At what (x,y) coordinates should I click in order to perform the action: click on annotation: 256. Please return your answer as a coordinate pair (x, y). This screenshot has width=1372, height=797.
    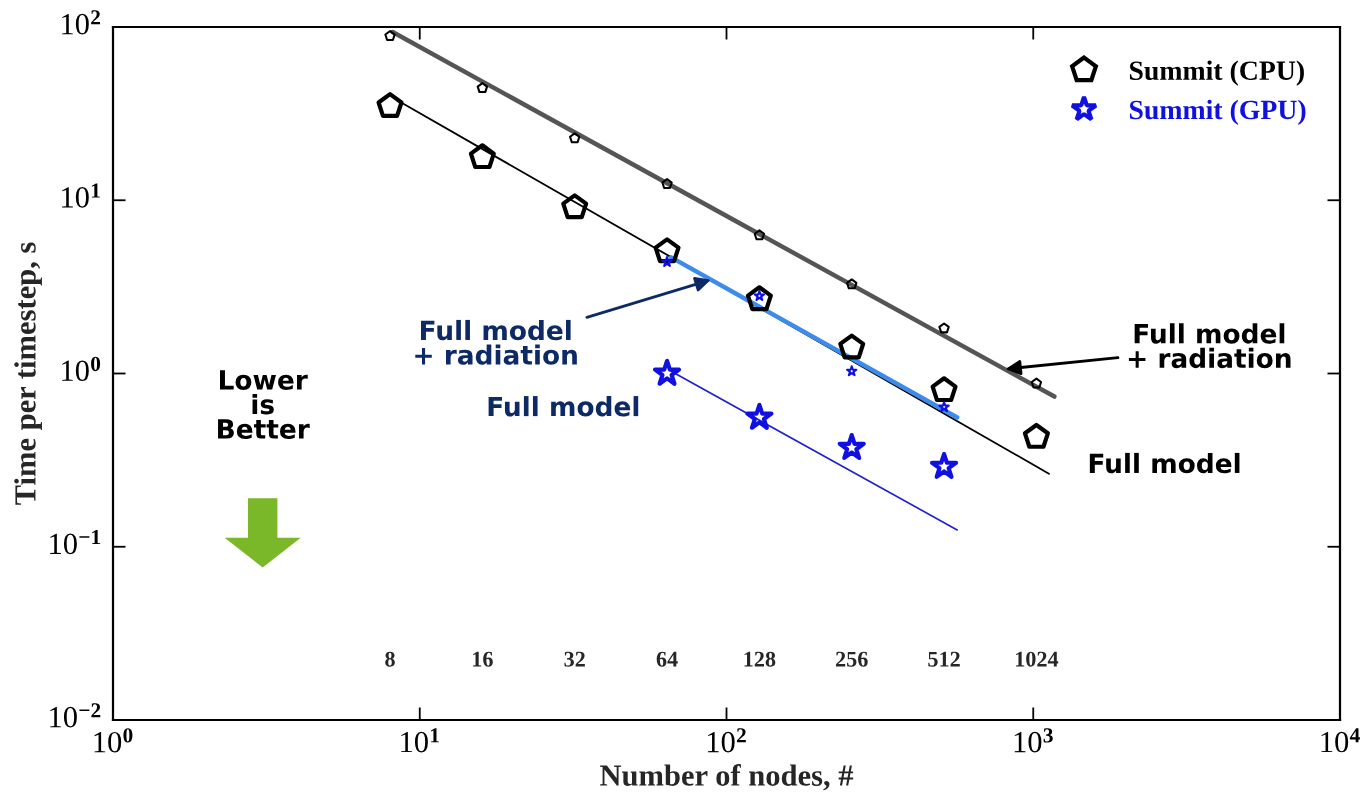
    Looking at the image, I should click on (851, 659).